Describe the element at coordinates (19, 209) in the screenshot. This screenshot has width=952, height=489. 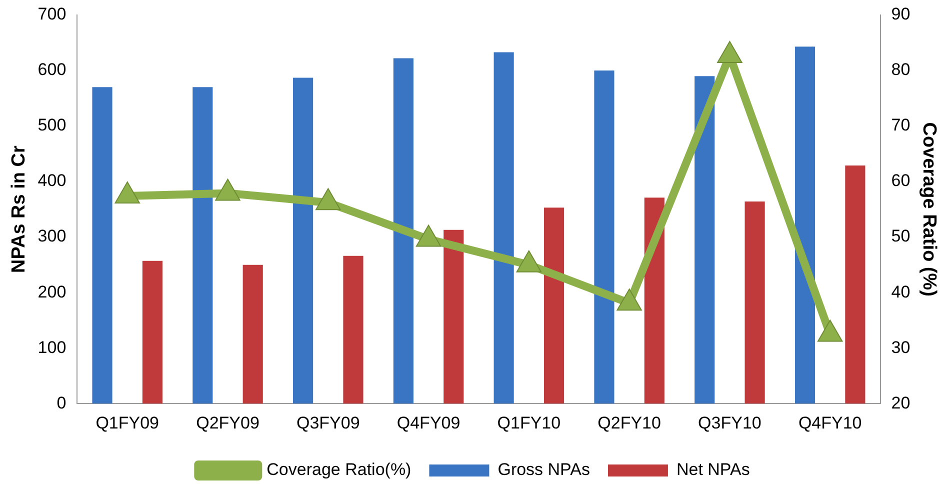
I see `y-axis-title: NPAs Rs in Cr` at that location.